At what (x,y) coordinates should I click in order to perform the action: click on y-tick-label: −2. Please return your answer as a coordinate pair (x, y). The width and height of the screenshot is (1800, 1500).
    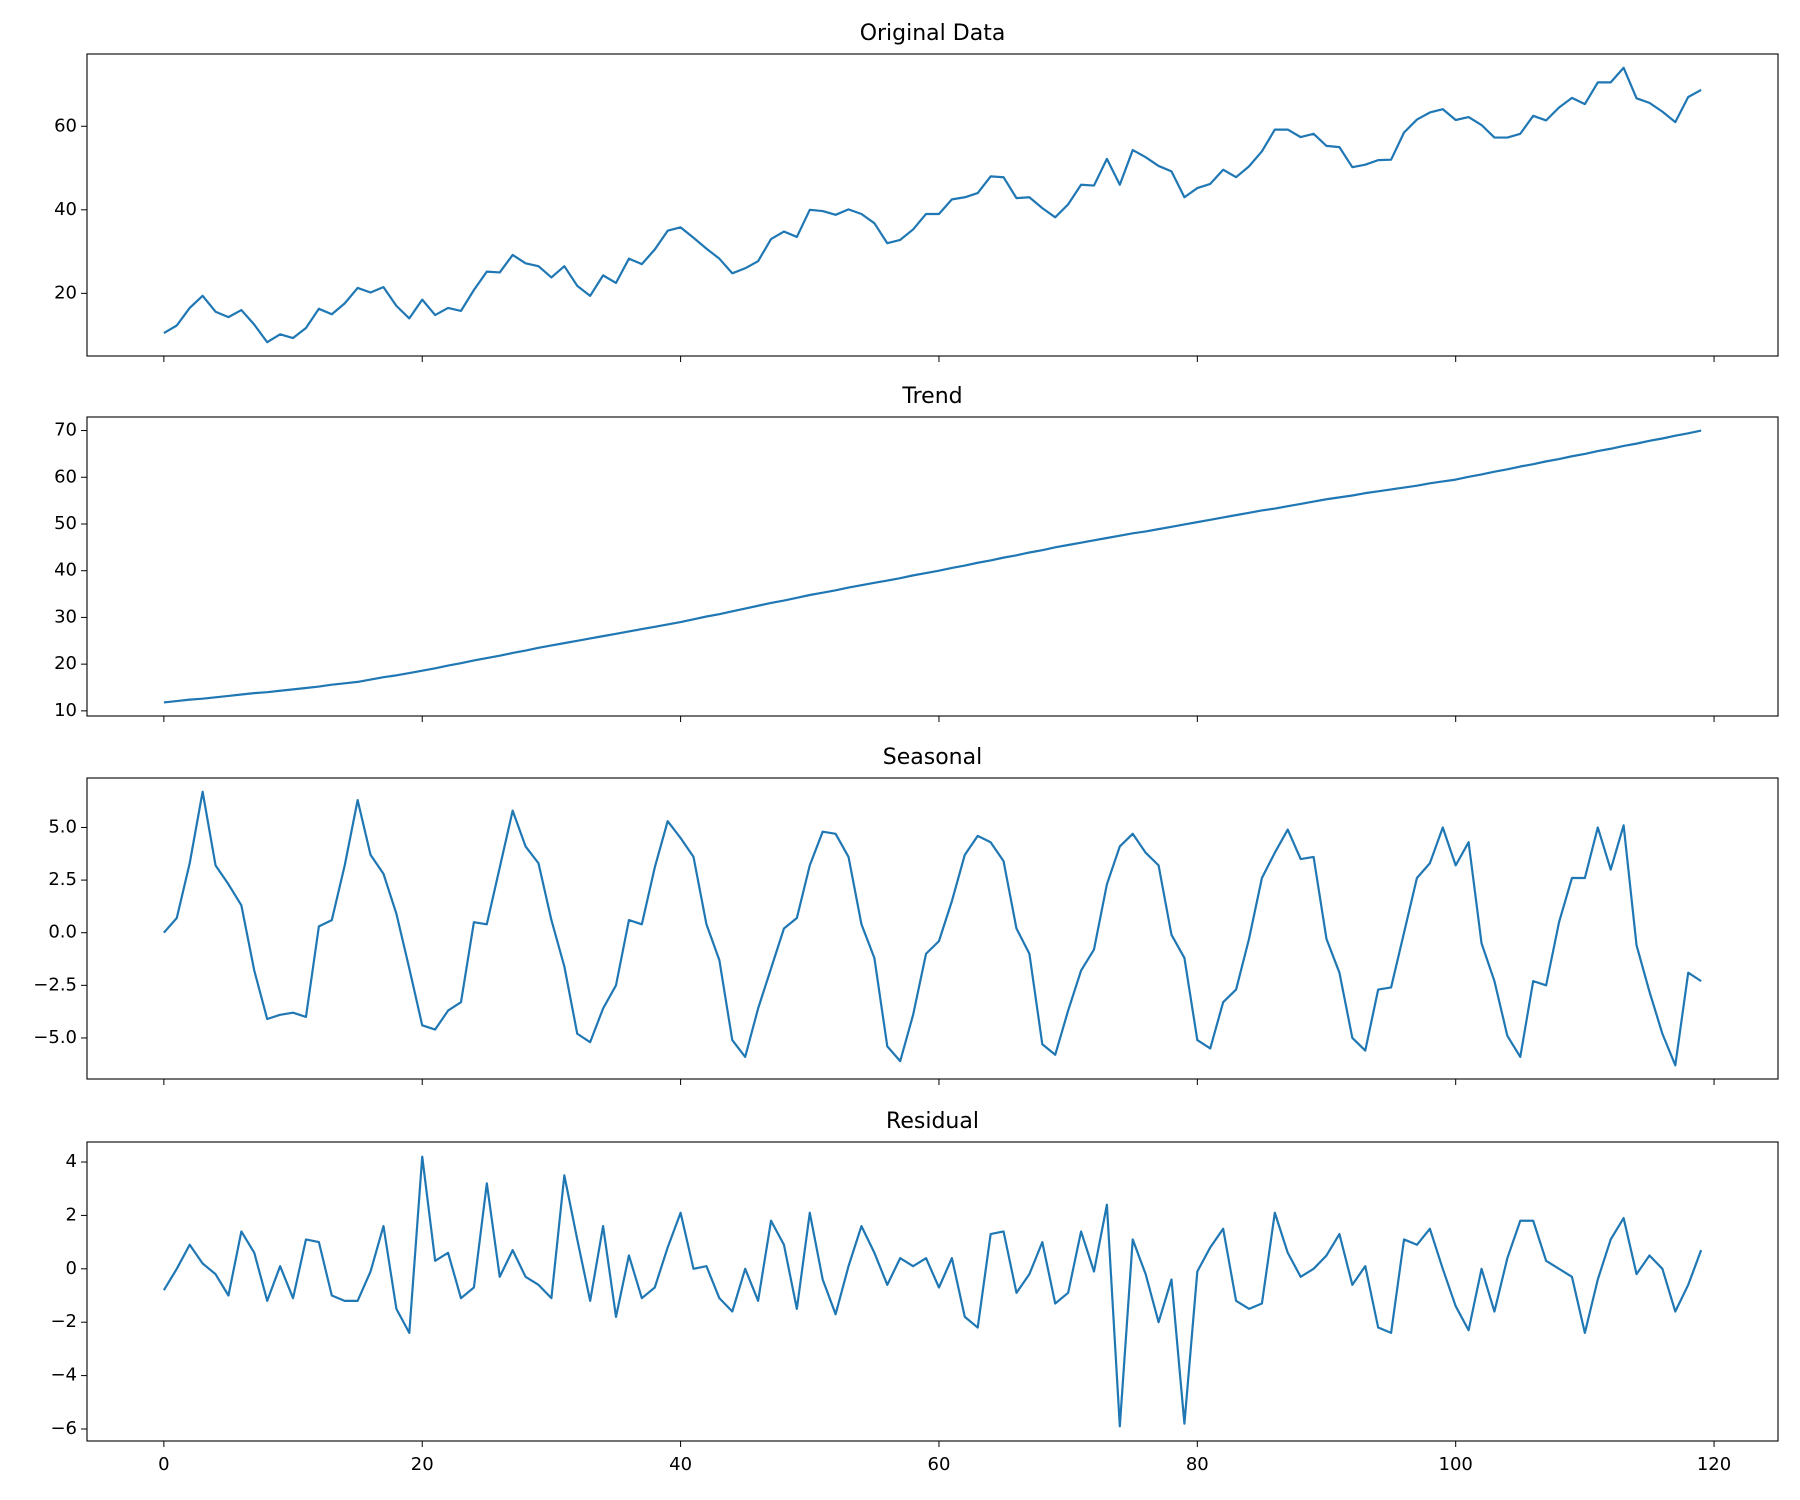
    Looking at the image, I should click on (63, 1321).